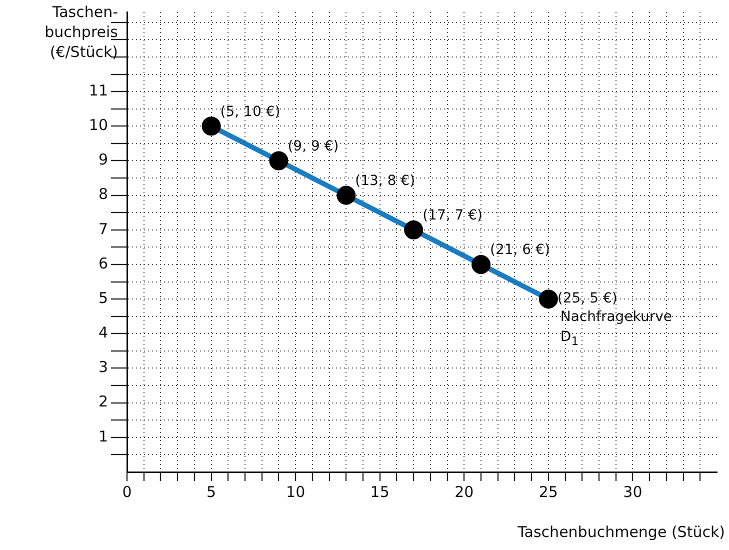  I want to click on x-axis-title: Taschenbuchmenge (Stück), so click(621, 532).